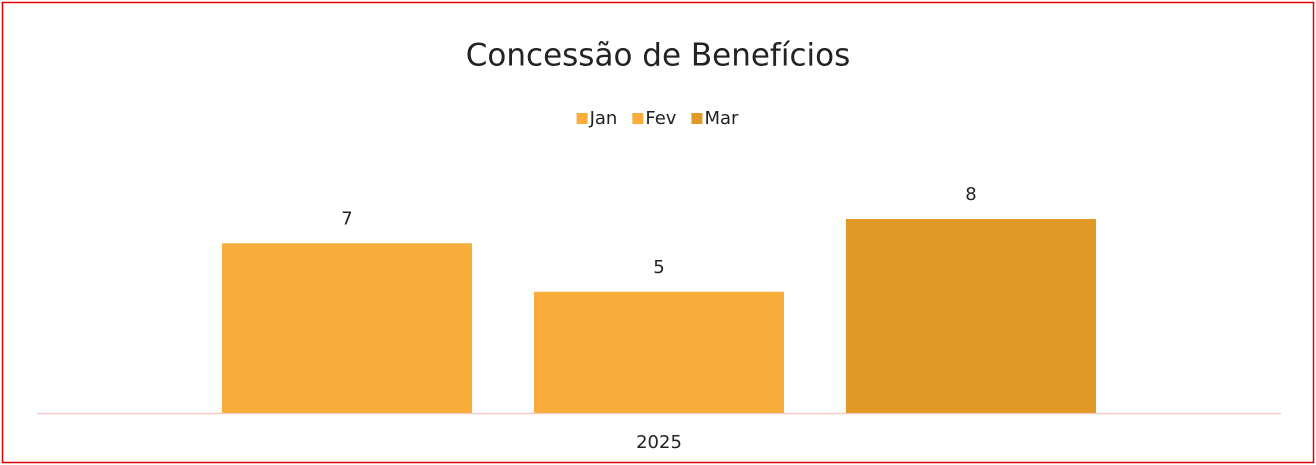 Image resolution: width=1316 pixels, height=465 pixels. What do you see at coordinates (346, 218) in the screenshot?
I see `data-label: 7` at bounding box center [346, 218].